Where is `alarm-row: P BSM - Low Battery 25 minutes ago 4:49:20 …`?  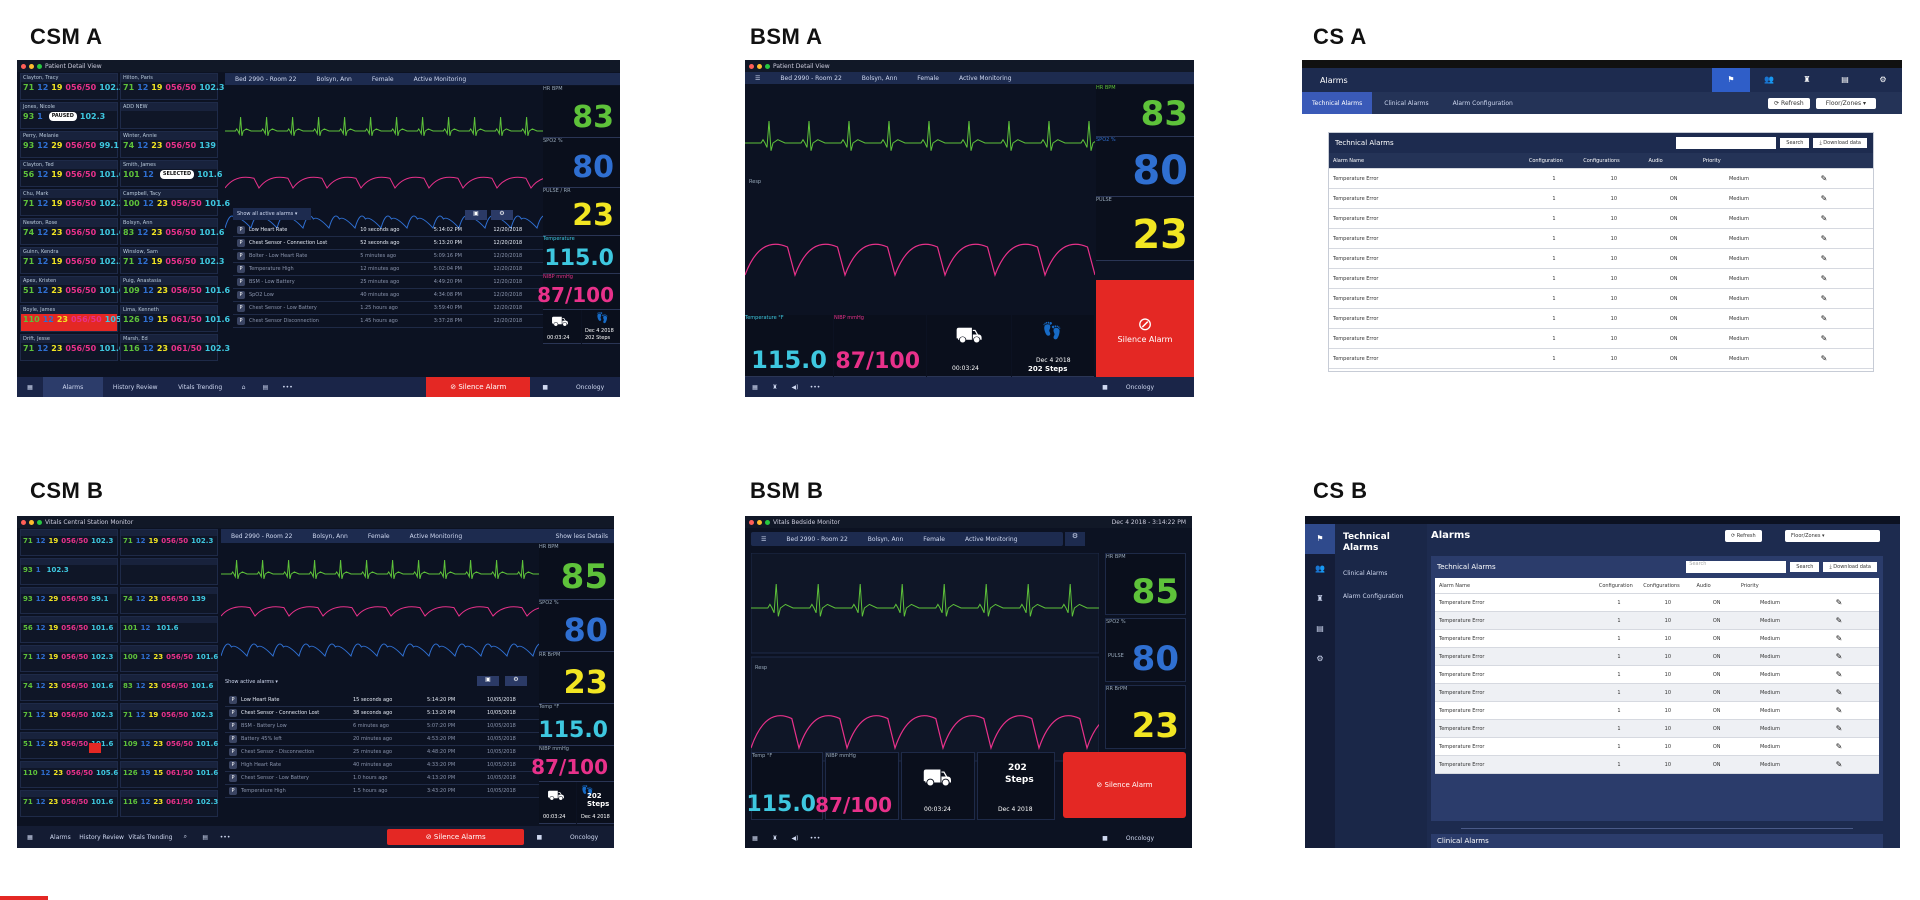 alarm-row: P BSM - Low Battery 25 minutes ago 4:49:20 … is located at coordinates (388, 282).